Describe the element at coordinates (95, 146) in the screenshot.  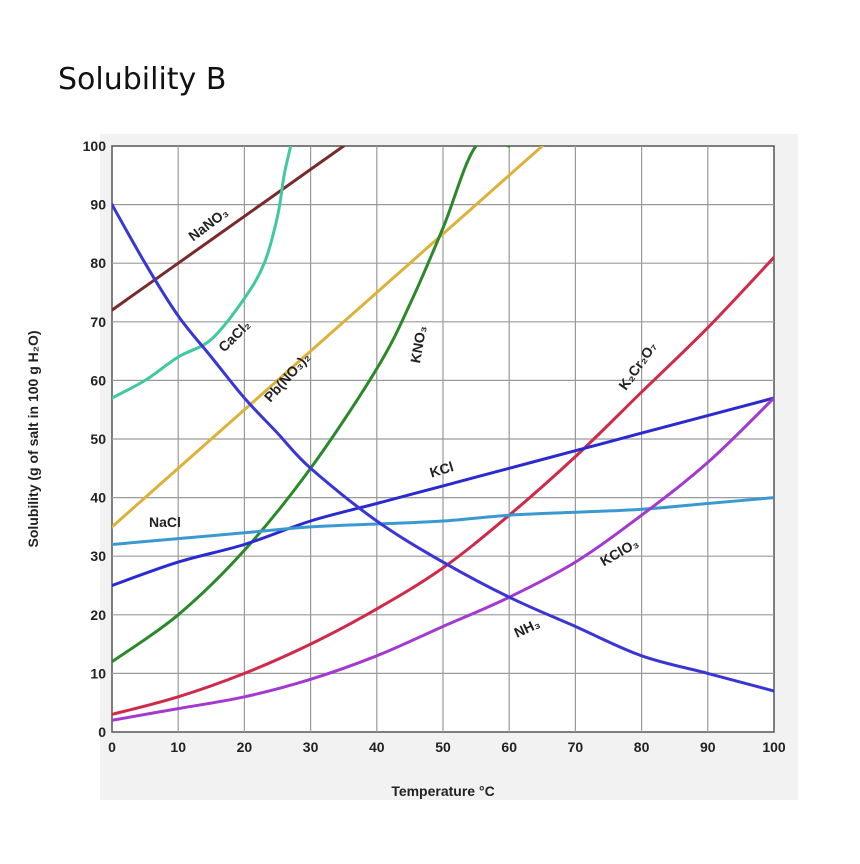
I see `y-tick-label: 100` at that location.